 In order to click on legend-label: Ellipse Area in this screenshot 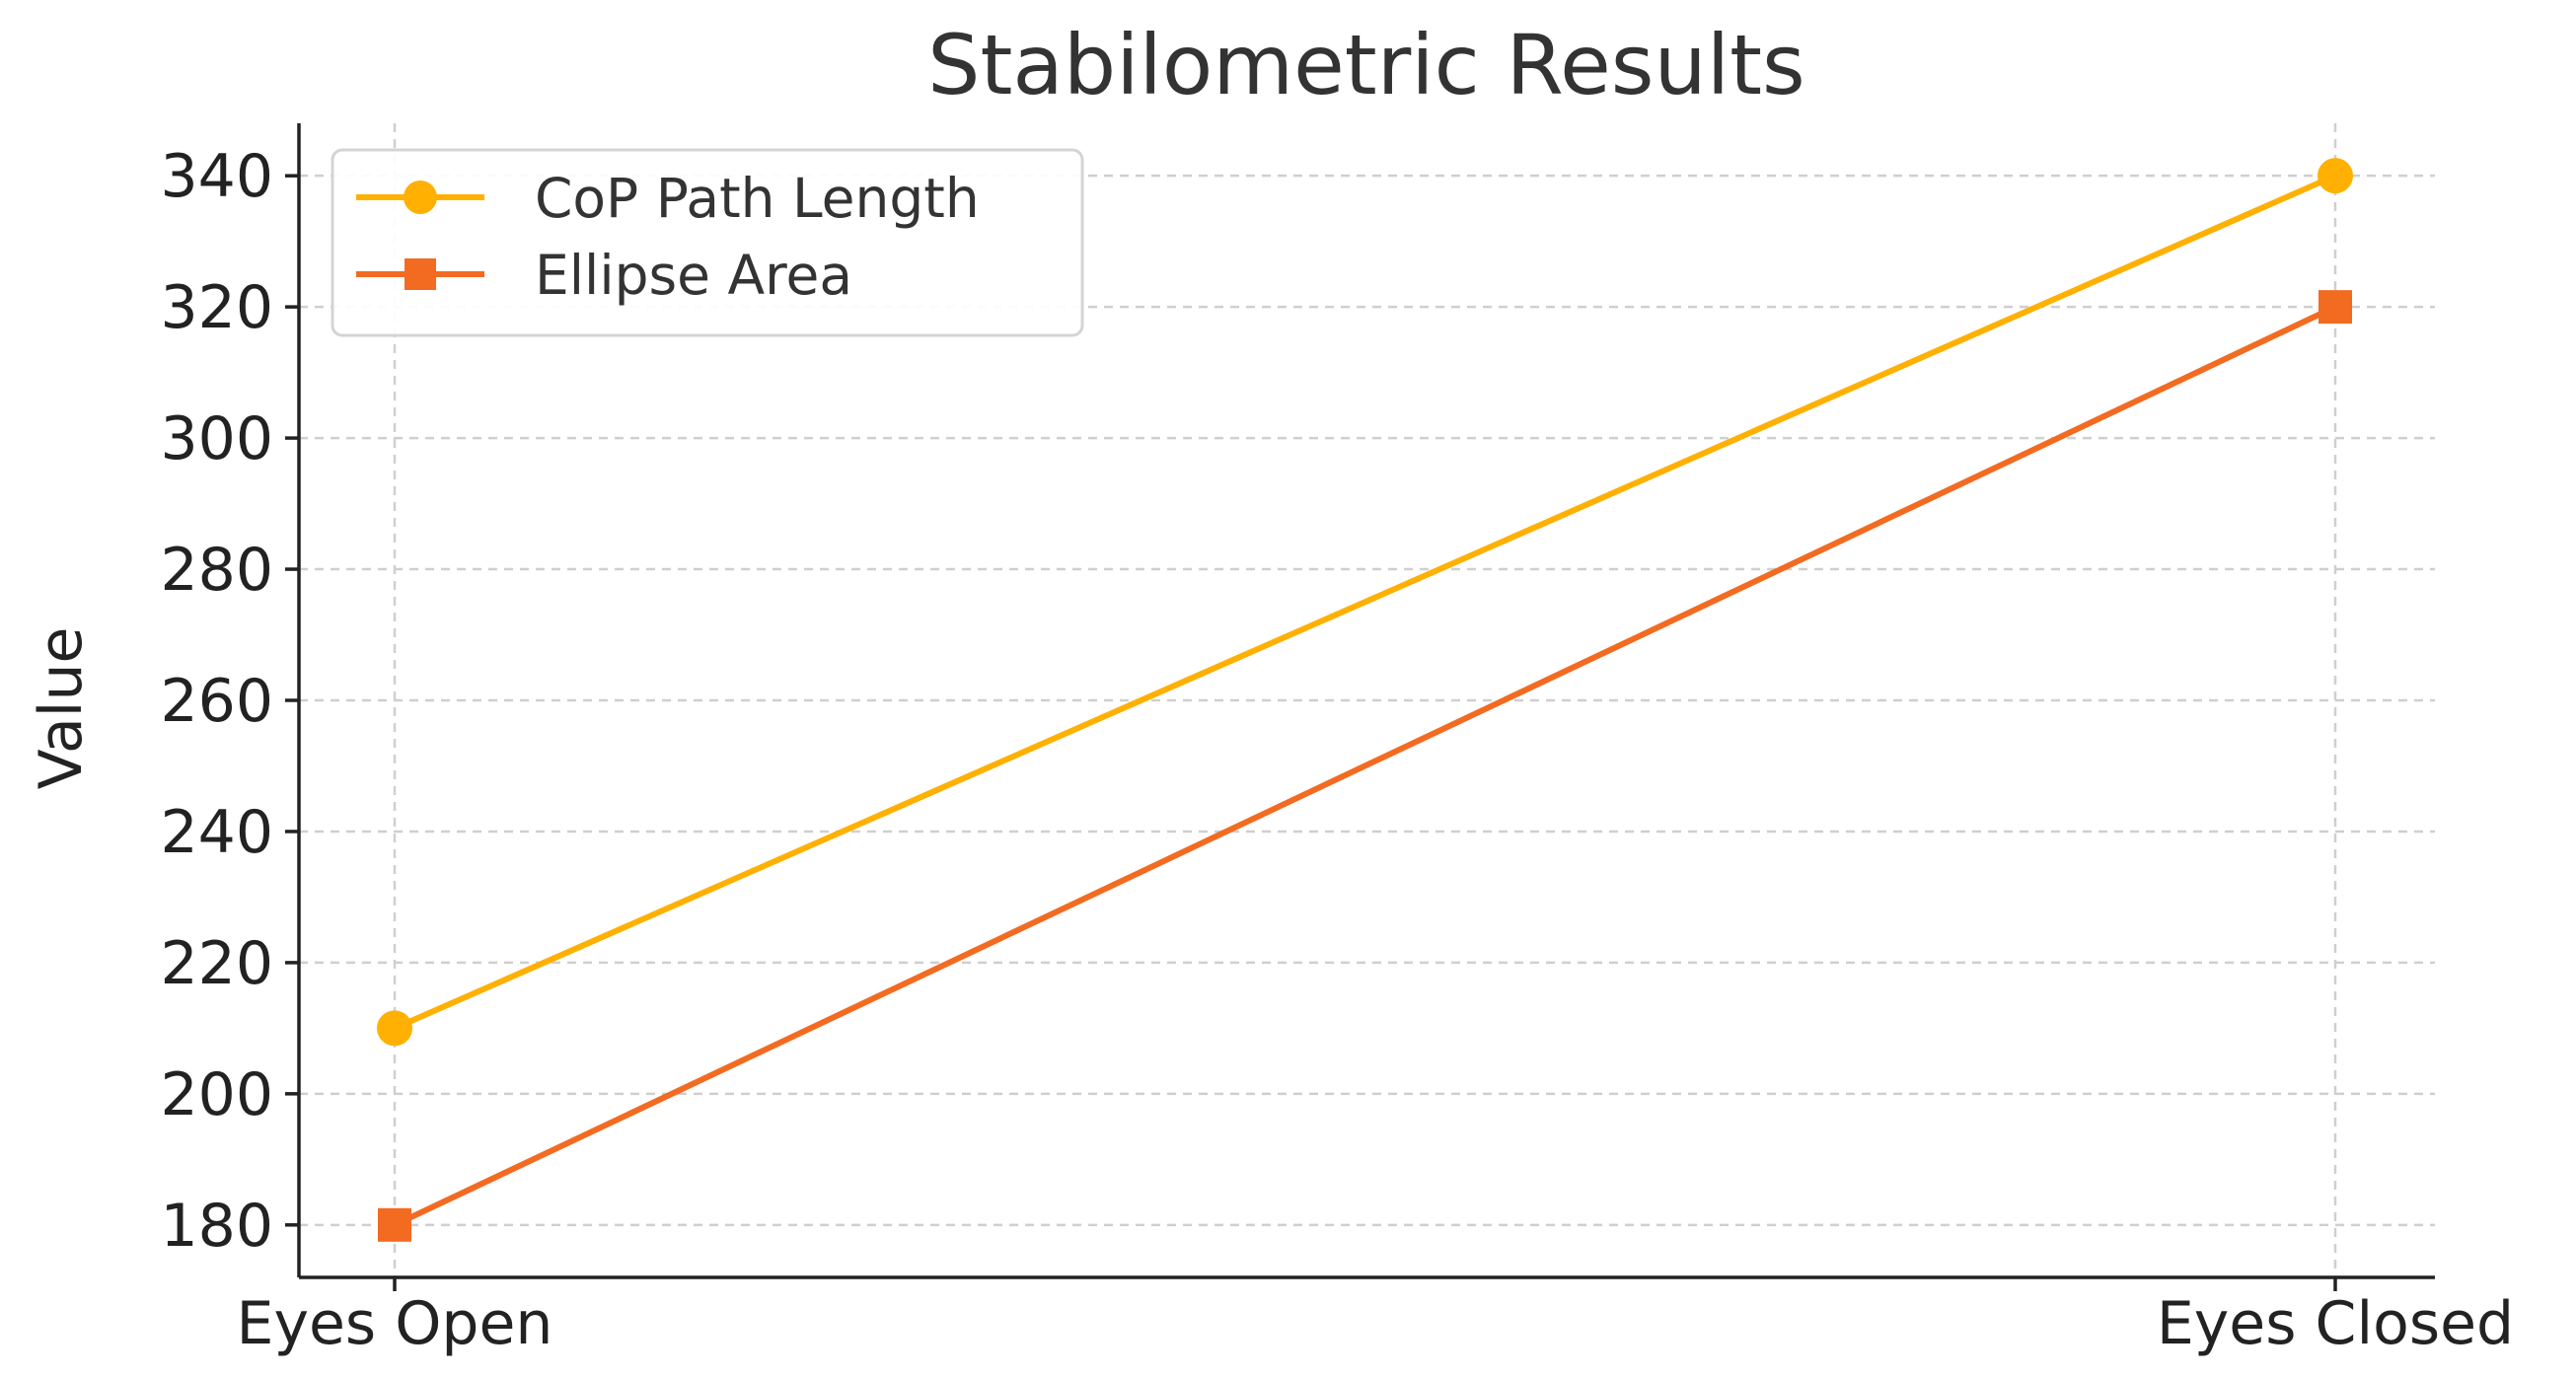, I will do `click(693, 275)`.